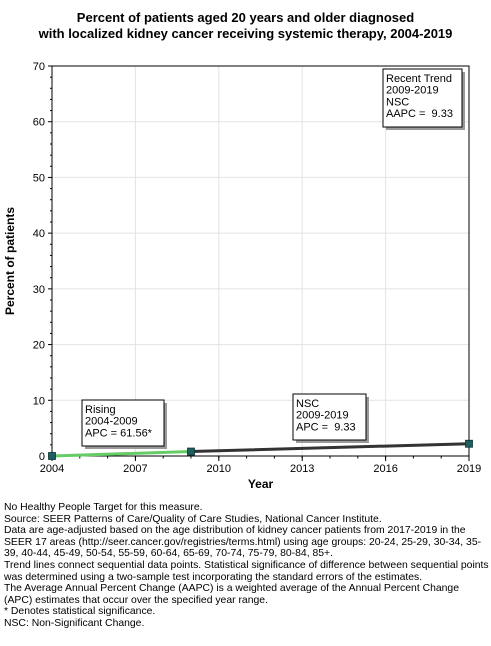 Image resolution: width=491 pixels, height=646 pixels. Describe the element at coordinates (39, 234) in the screenshot. I see `y-tick-label: 40` at that location.